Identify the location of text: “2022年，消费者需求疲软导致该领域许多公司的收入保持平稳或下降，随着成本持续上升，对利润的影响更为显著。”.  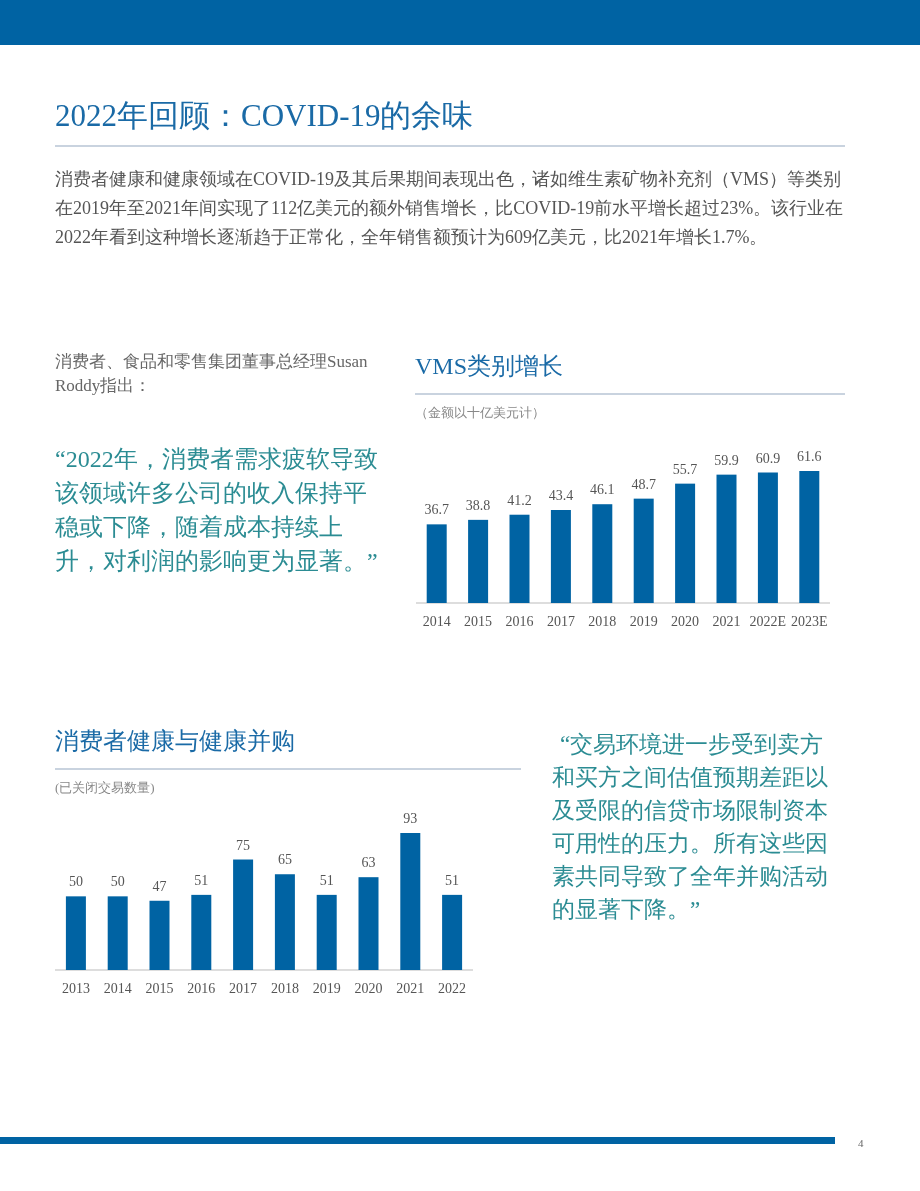
(217, 510).